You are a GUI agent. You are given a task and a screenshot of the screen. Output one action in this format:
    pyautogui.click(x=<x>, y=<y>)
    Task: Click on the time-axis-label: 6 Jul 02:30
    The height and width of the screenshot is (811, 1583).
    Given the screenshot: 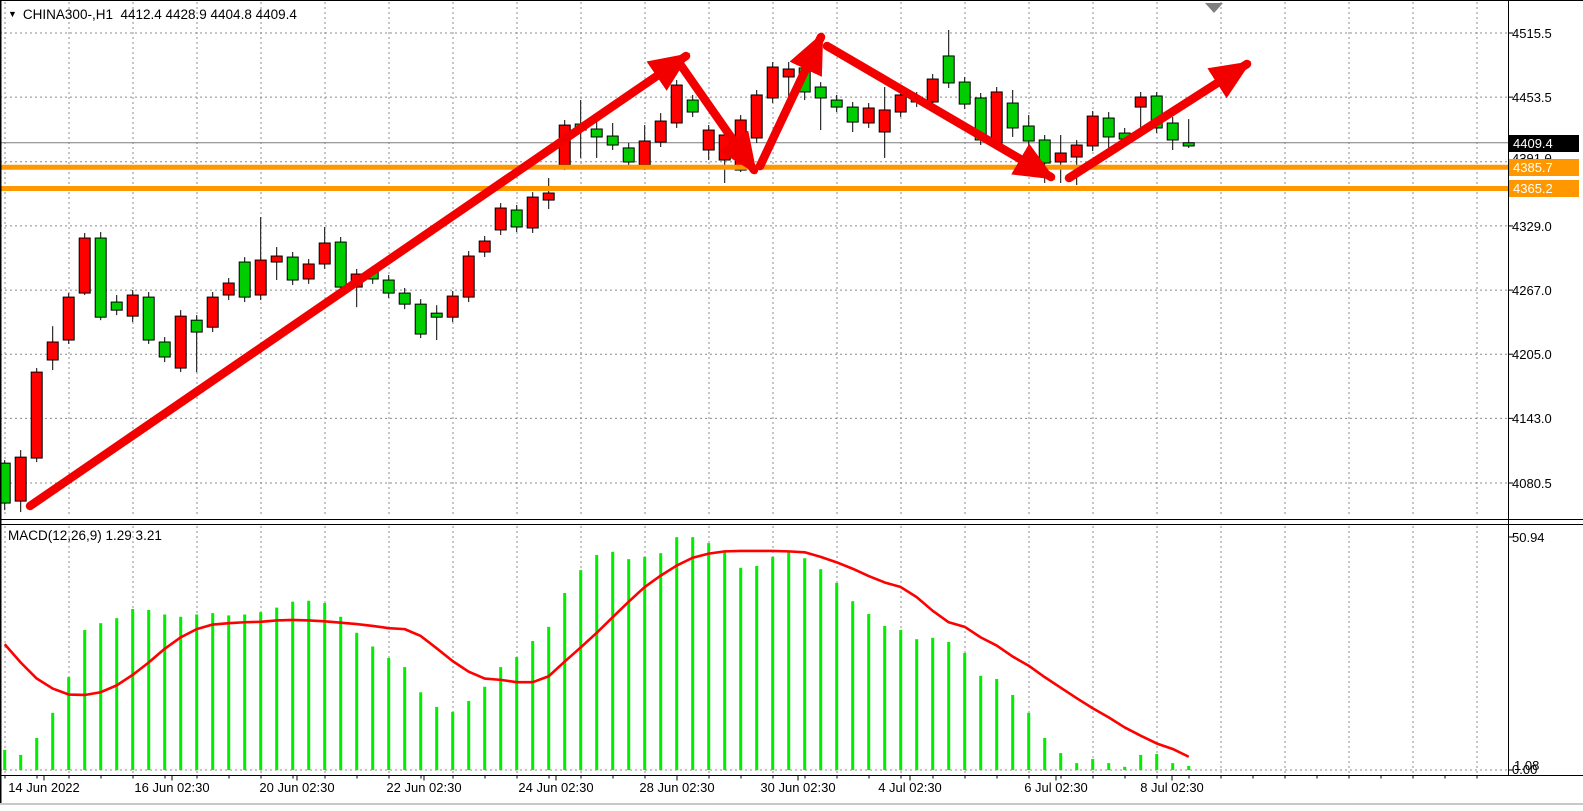 What is the action you would take?
    pyautogui.click(x=1056, y=787)
    